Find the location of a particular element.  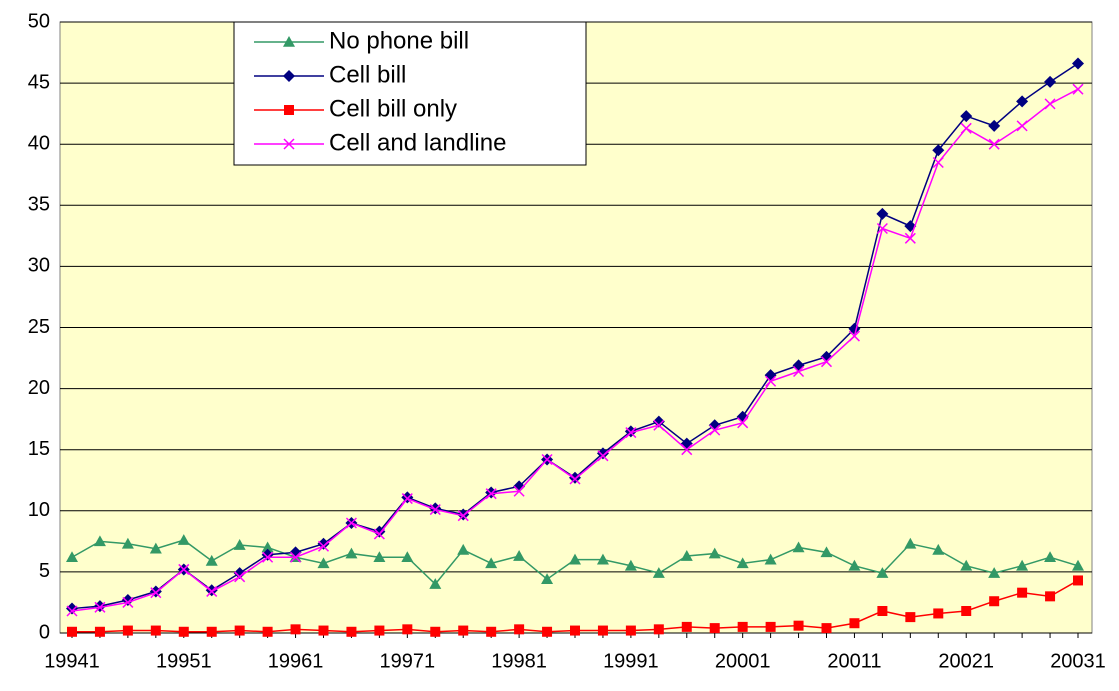

x-tick-label: 19941 is located at coordinates (72, 661).